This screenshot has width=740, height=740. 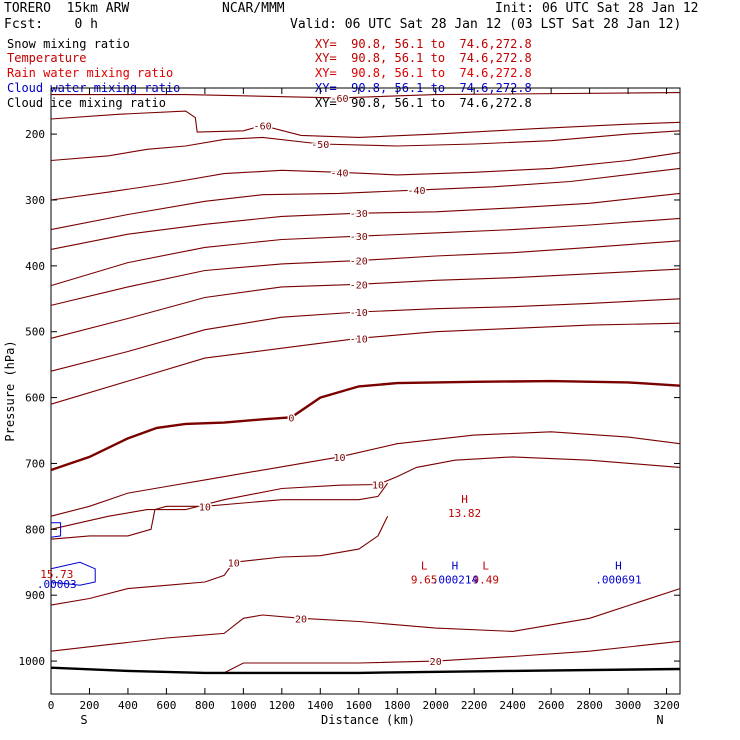 I want to click on x-tick-label: 200, so click(x=90, y=705).